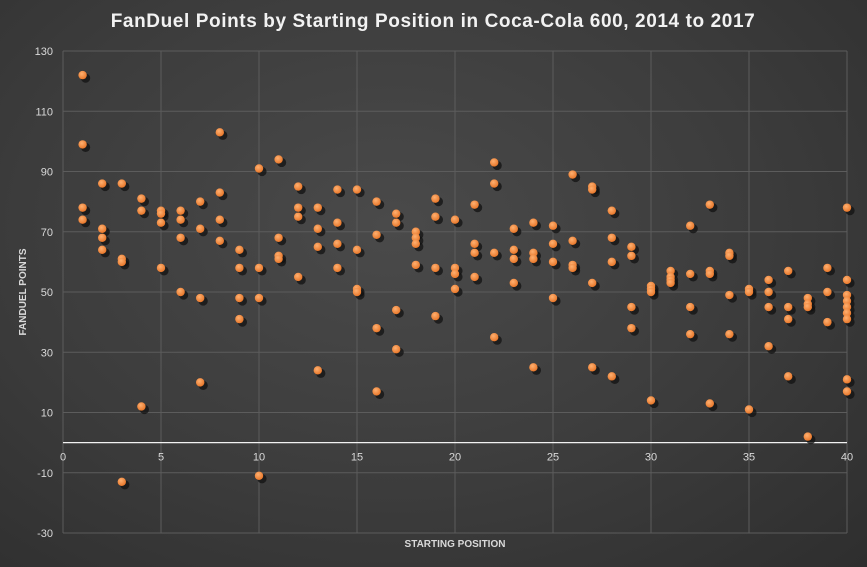 The image size is (867, 567). Describe the element at coordinates (553, 458) in the screenshot. I see `x-tick-label: 25` at that location.